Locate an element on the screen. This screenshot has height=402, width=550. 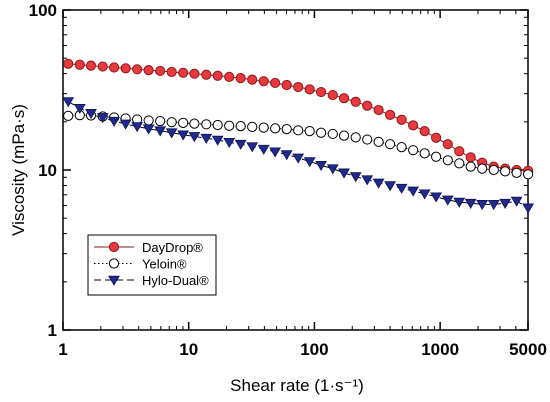
legend-label: Yeloin® is located at coordinates (164, 264).